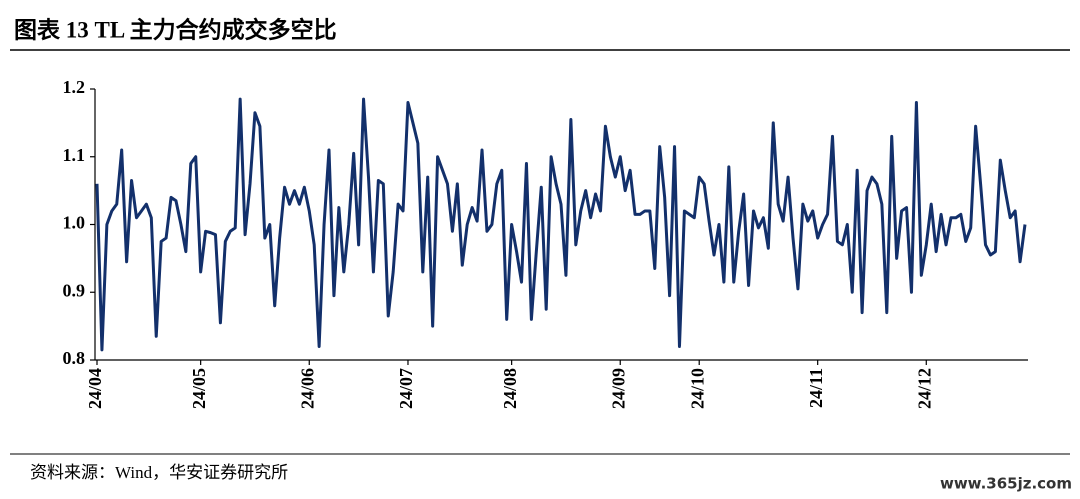  Describe the element at coordinates (510, 388) in the screenshot. I see `x-tick-label: 24/08` at that location.